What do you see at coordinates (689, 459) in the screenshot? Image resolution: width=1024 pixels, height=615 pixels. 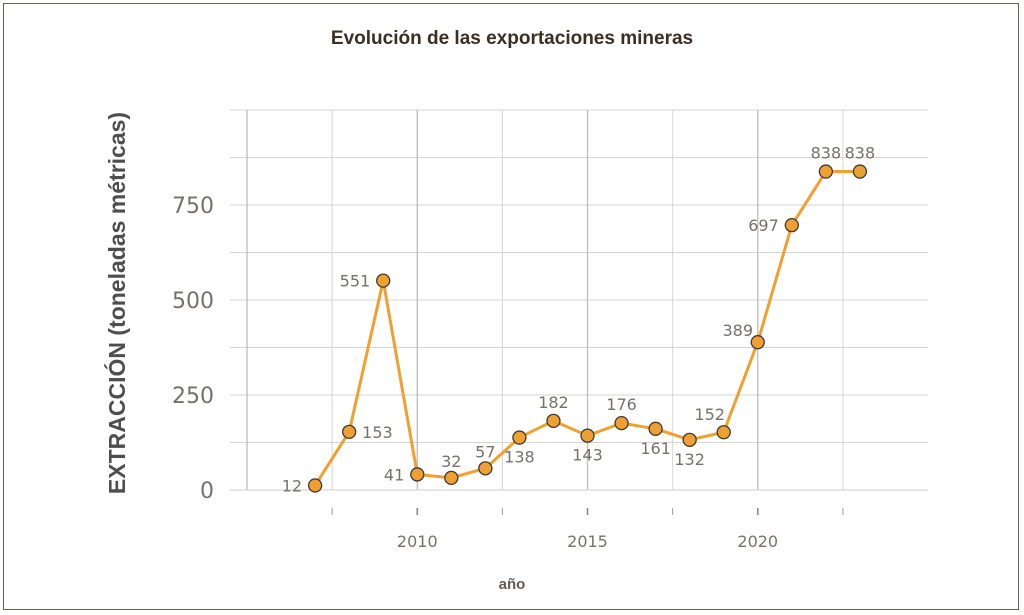 I see `data-label: 132` at bounding box center [689, 459].